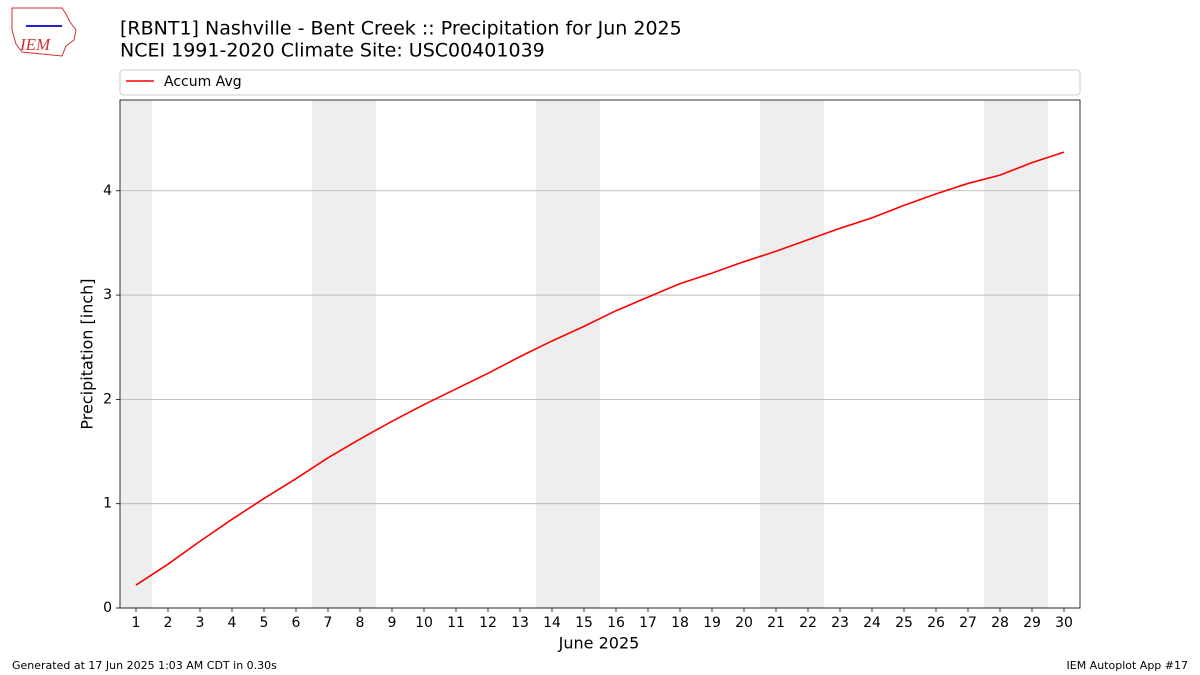 The width and height of the screenshot is (1200, 675). What do you see at coordinates (1128, 665) in the screenshot?
I see `footer-right: IEM Autoplot App #17` at bounding box center [1128, 665].